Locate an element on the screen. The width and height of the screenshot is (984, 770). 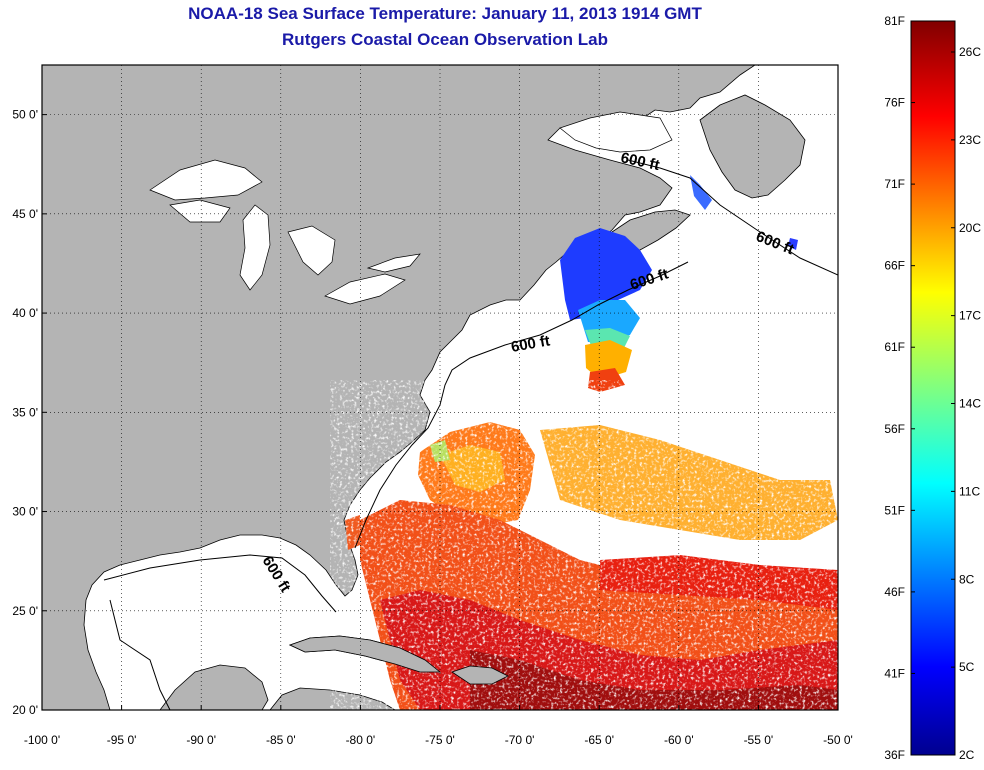
lat-tick-label: 25 0' is located at coordinates (25, 611).